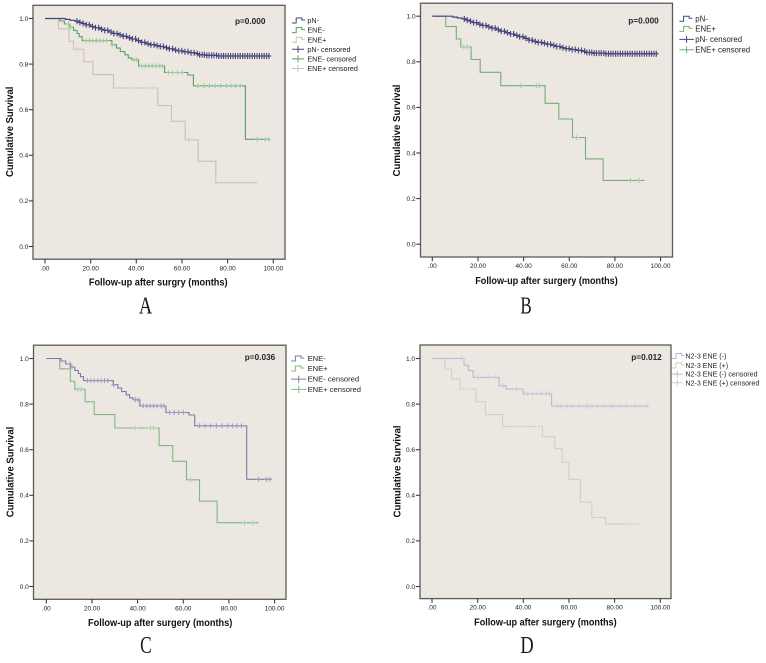 The height and width of the screenshot is (663, 766). Describe the element at coordinates (646, 357) in the screenshot. I see `svg-text: p=0.012` at that location.